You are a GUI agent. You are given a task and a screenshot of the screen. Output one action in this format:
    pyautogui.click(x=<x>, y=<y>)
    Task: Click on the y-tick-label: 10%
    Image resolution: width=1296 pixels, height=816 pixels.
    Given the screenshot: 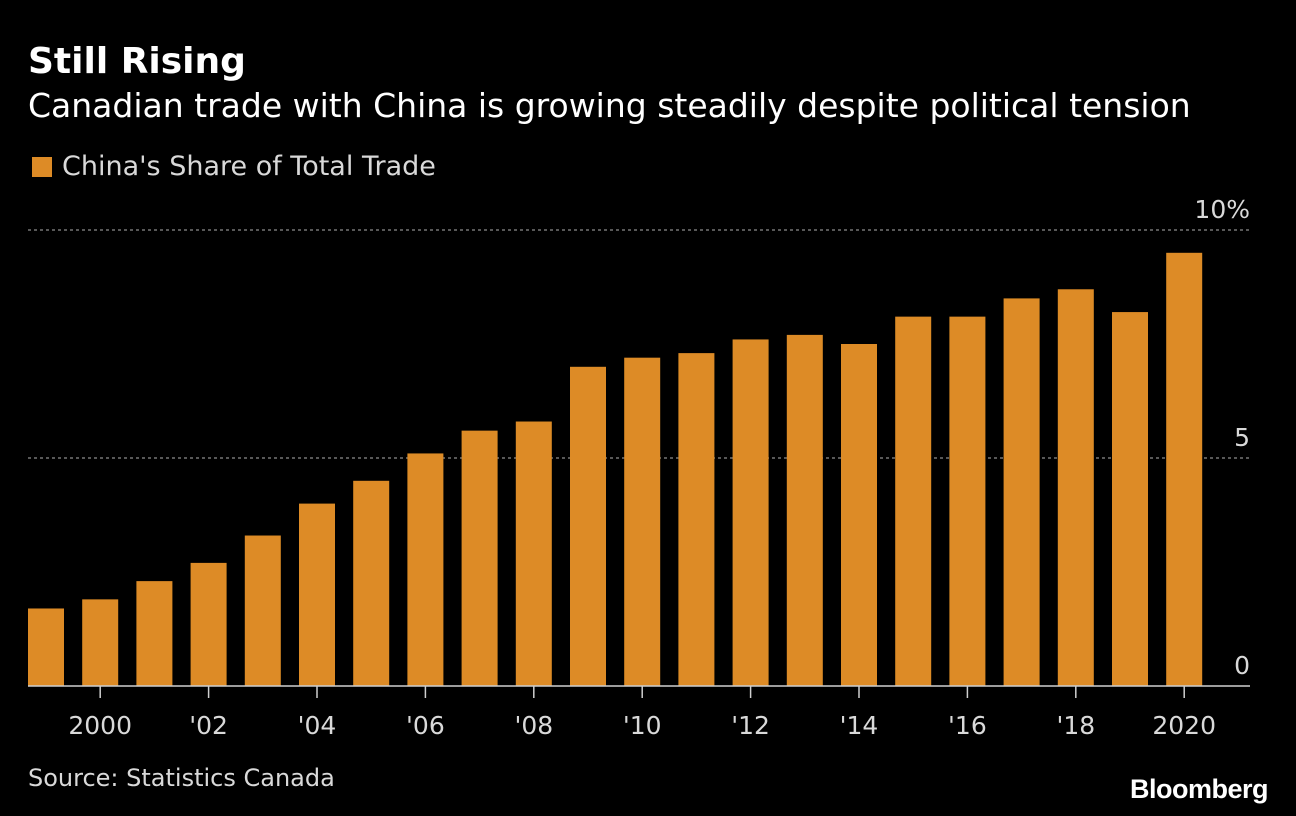 What is the action you would take?
    pyautogui.click(x=1222, y=209)
    